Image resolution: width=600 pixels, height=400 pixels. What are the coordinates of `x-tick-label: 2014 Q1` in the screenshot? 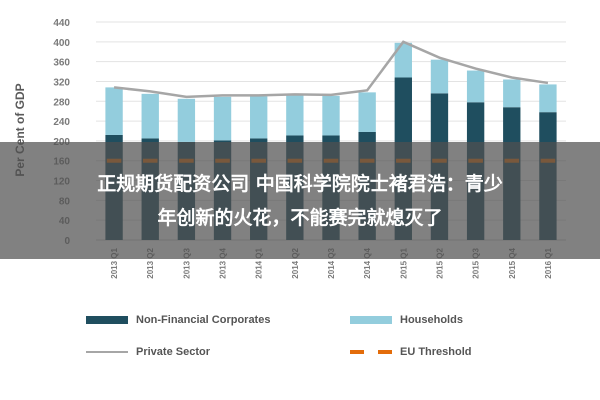 It's located at (259, 262).